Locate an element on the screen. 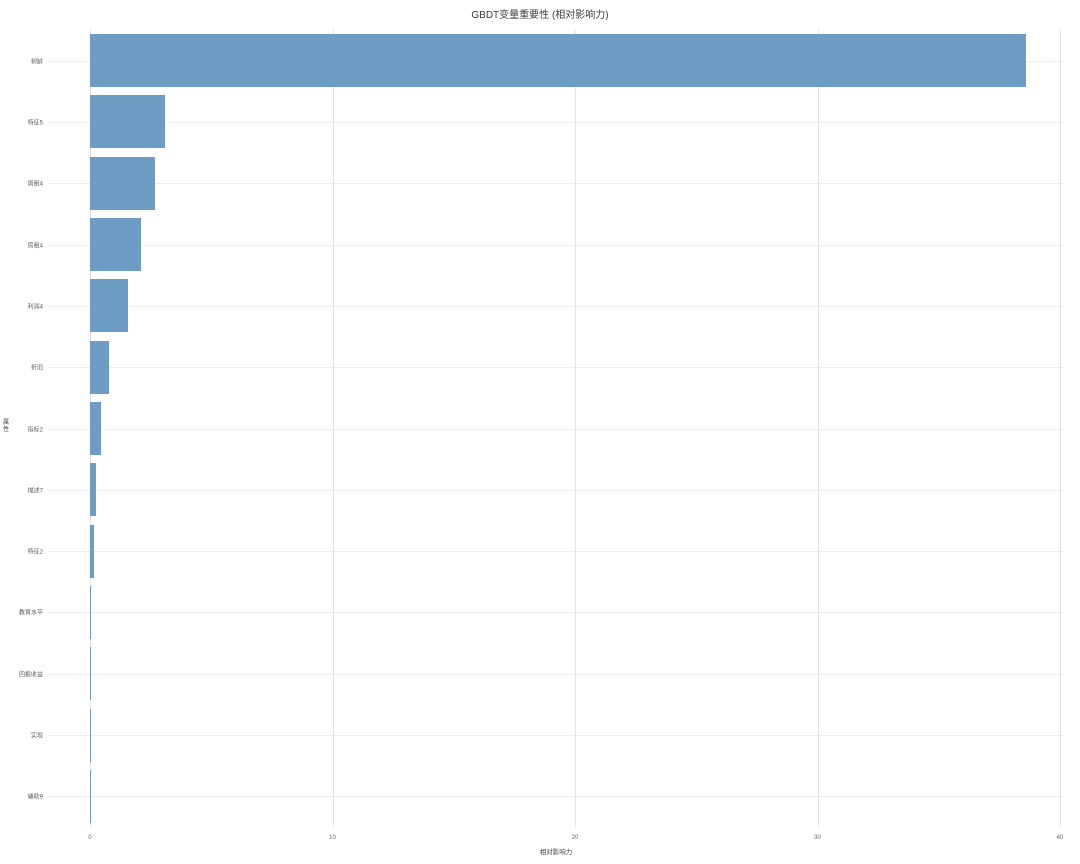  y-tick-label: 教育水平 is located at coordinates (30, 613).